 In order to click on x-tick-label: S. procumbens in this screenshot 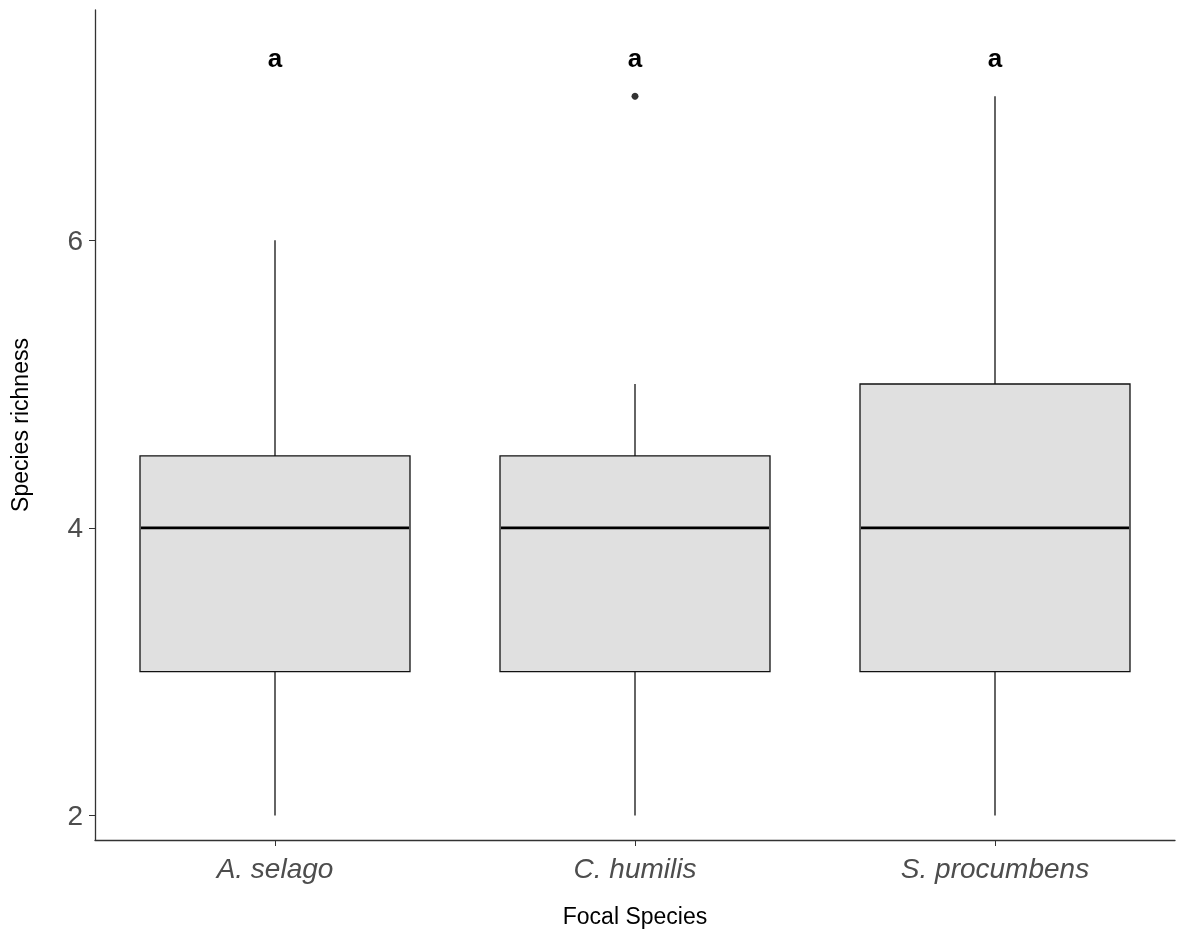, I will do `click(995, 868)`.